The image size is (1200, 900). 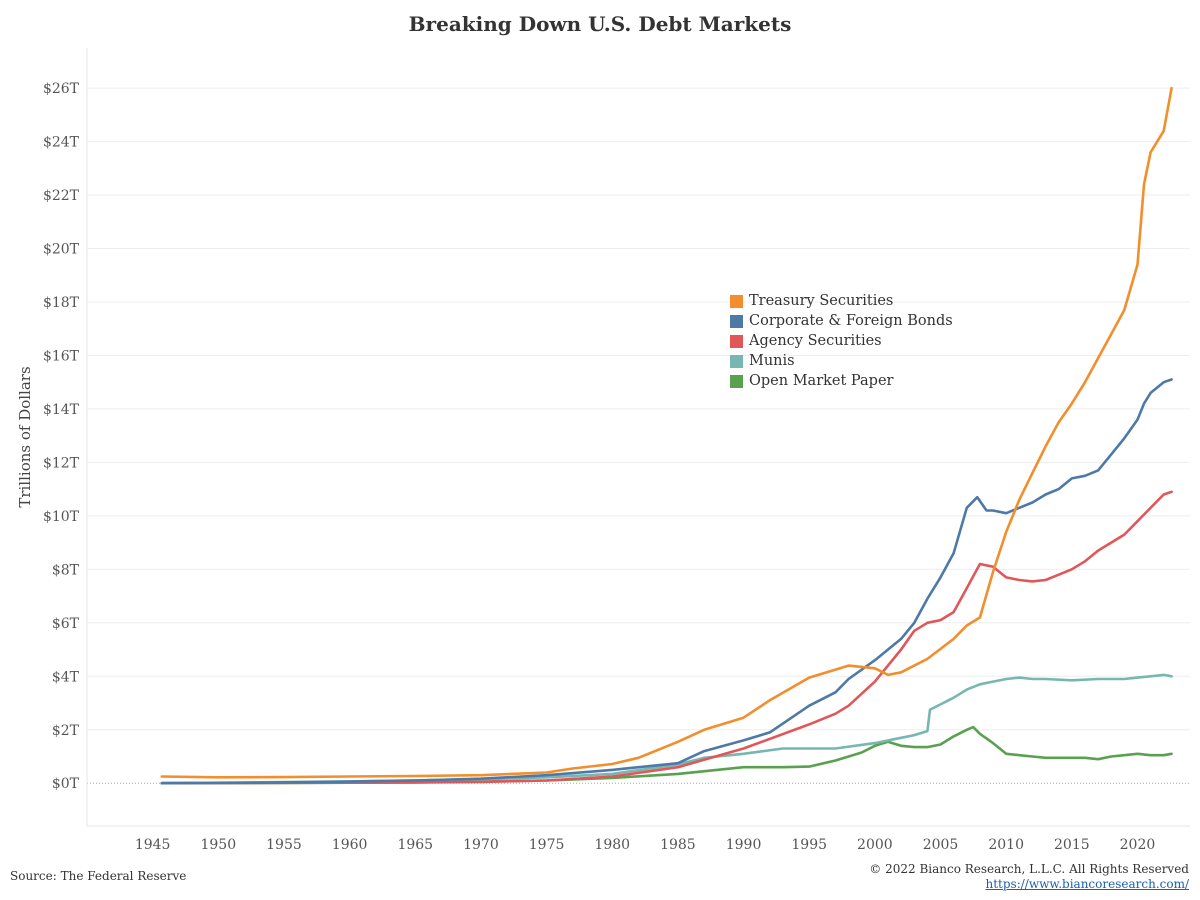 What do you see at coordinates (284, 845) in the screenshot?
I see `x-tick-label: 1955` at bounding box center [284, 845].